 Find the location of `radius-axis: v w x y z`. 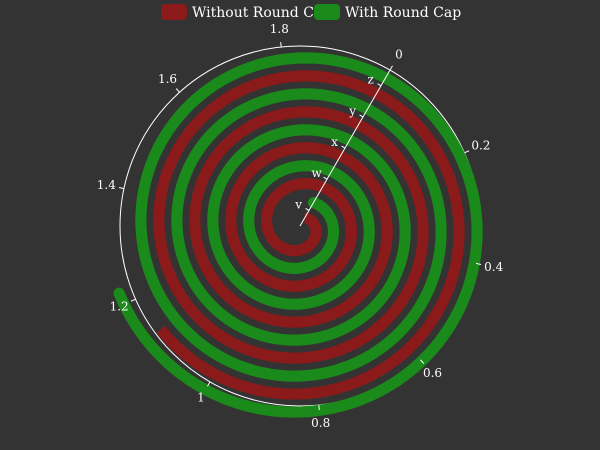

radius-axis: v w x y z is located at coordinates (342, 148).